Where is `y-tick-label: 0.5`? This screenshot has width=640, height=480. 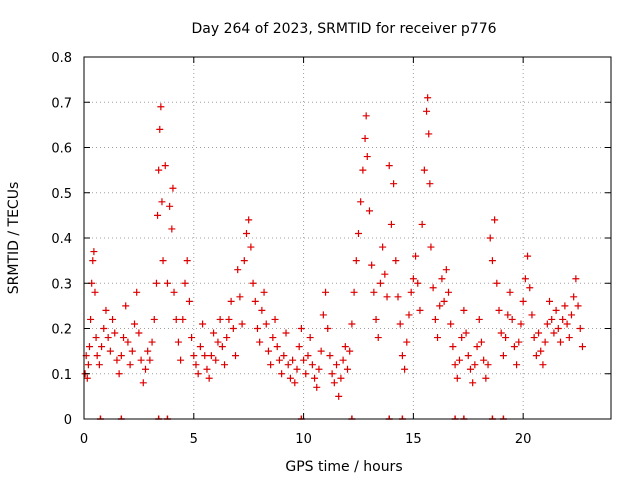 y-tick-label: 0.5 is located at coordinates (61, 194).